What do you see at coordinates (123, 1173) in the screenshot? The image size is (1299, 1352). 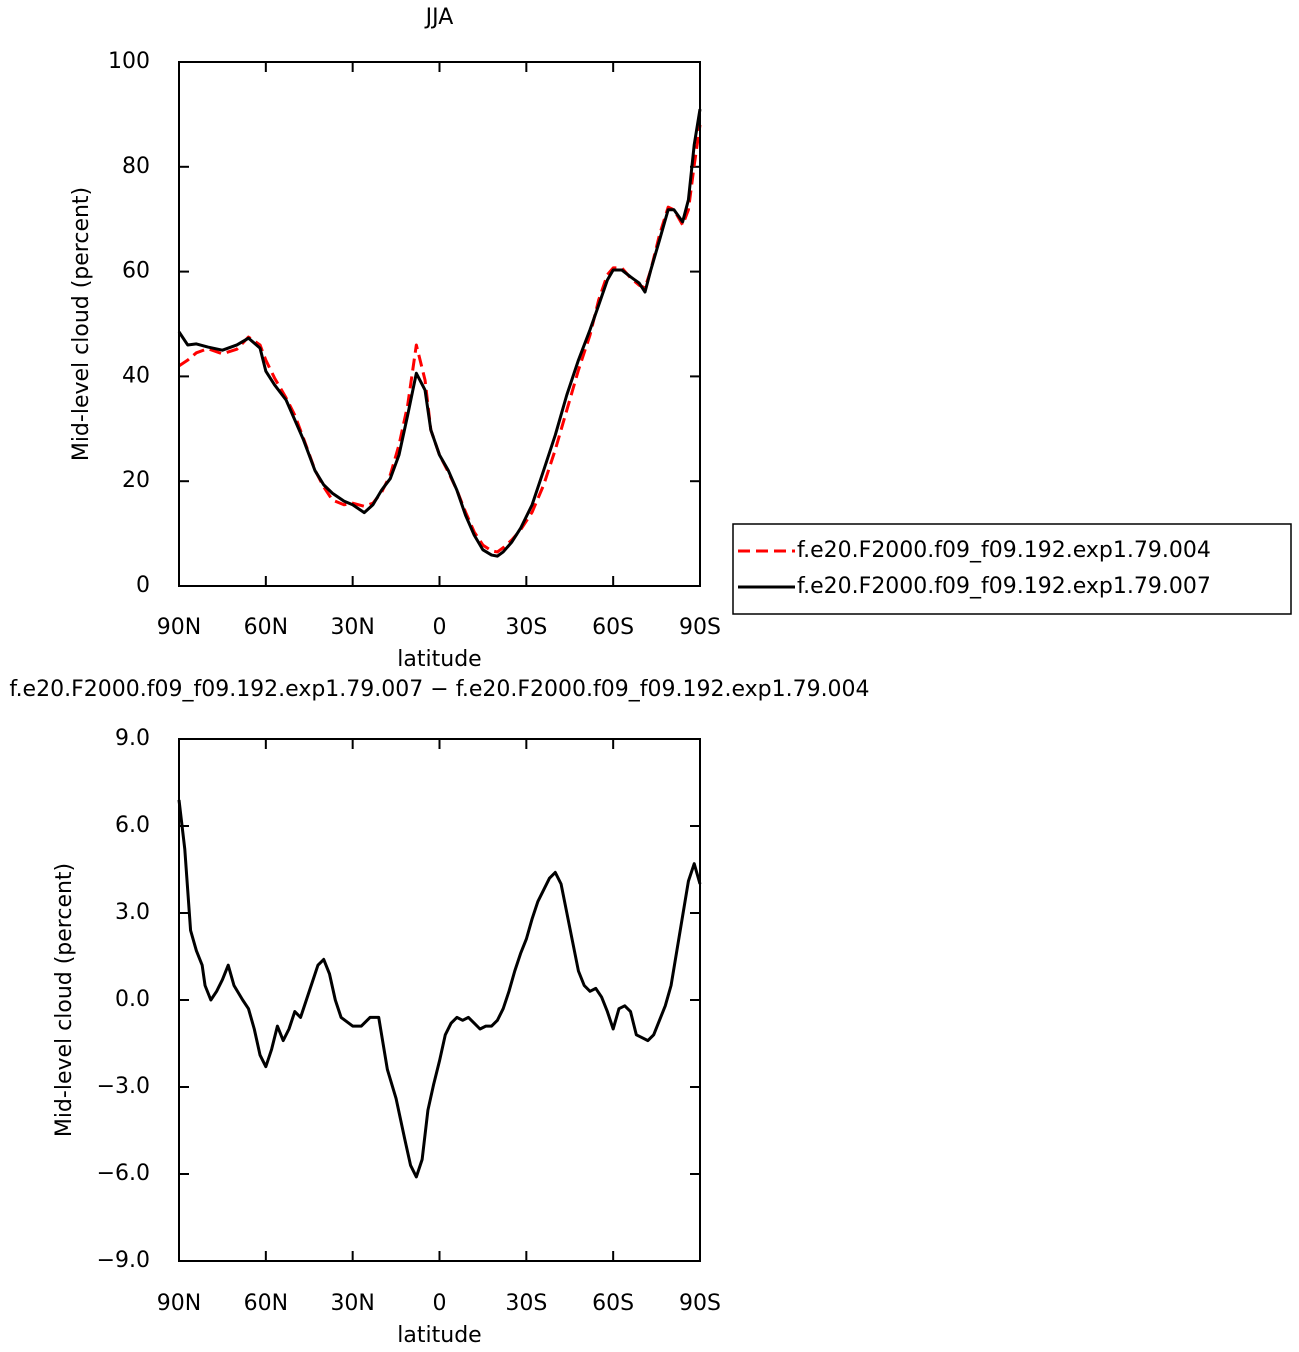 I see `y-tick-label: −6.0` at bounding box center [123, 1173].